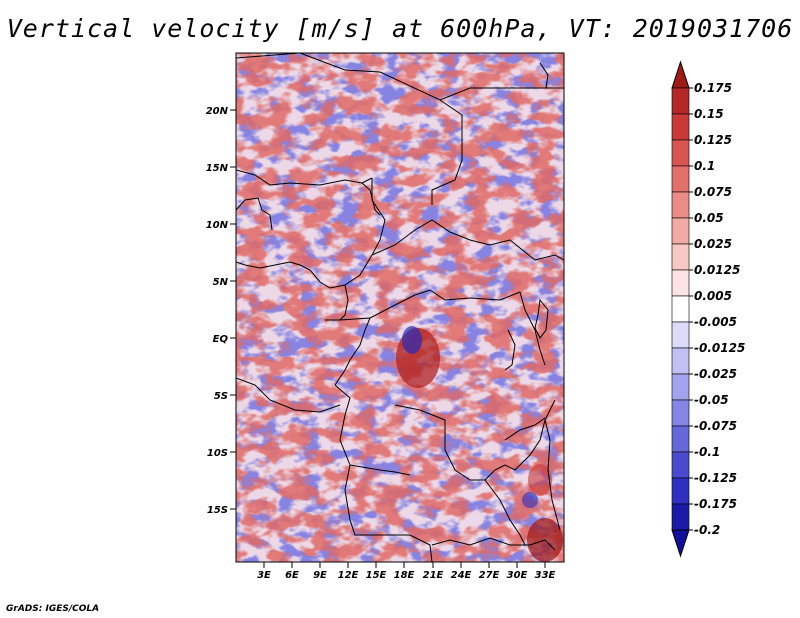 The image size is (800, 618). What do you see at coordinates (461, 575) in the screenshot?
I see `lon-tick-label: 24E` at bounding box center [461, 575].